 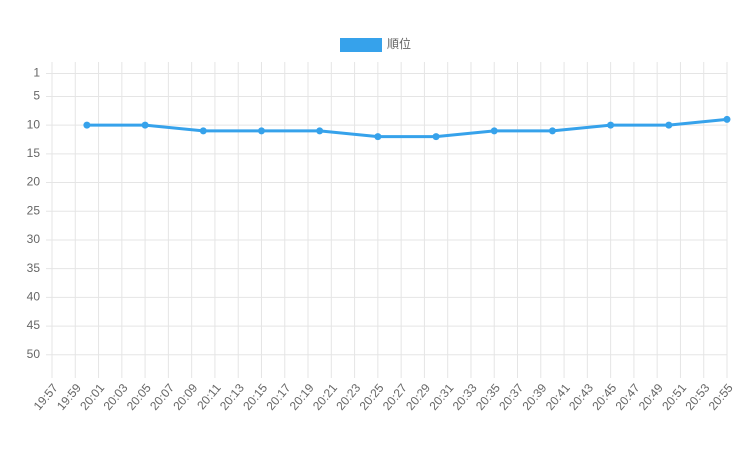 What do you see at coordinates (185, 397) in the screenshot?
I see `x-tick-label: 20:09` at bounding box center [185, 397].